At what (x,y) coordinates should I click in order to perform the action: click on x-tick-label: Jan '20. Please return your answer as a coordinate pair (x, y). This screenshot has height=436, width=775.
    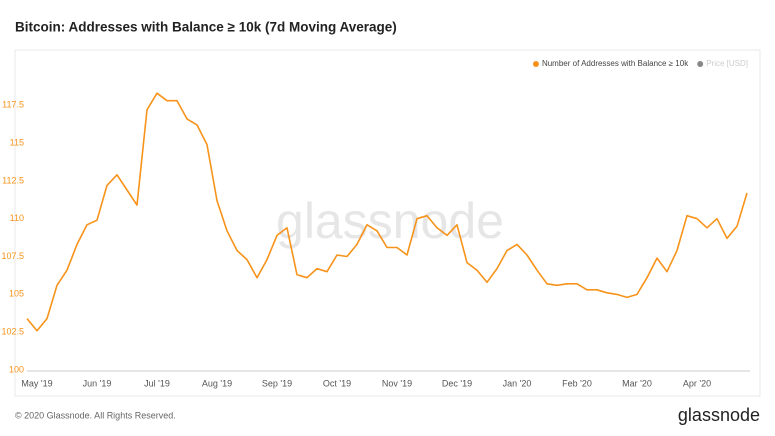
    Looking at the image, I should click on (517, 383).